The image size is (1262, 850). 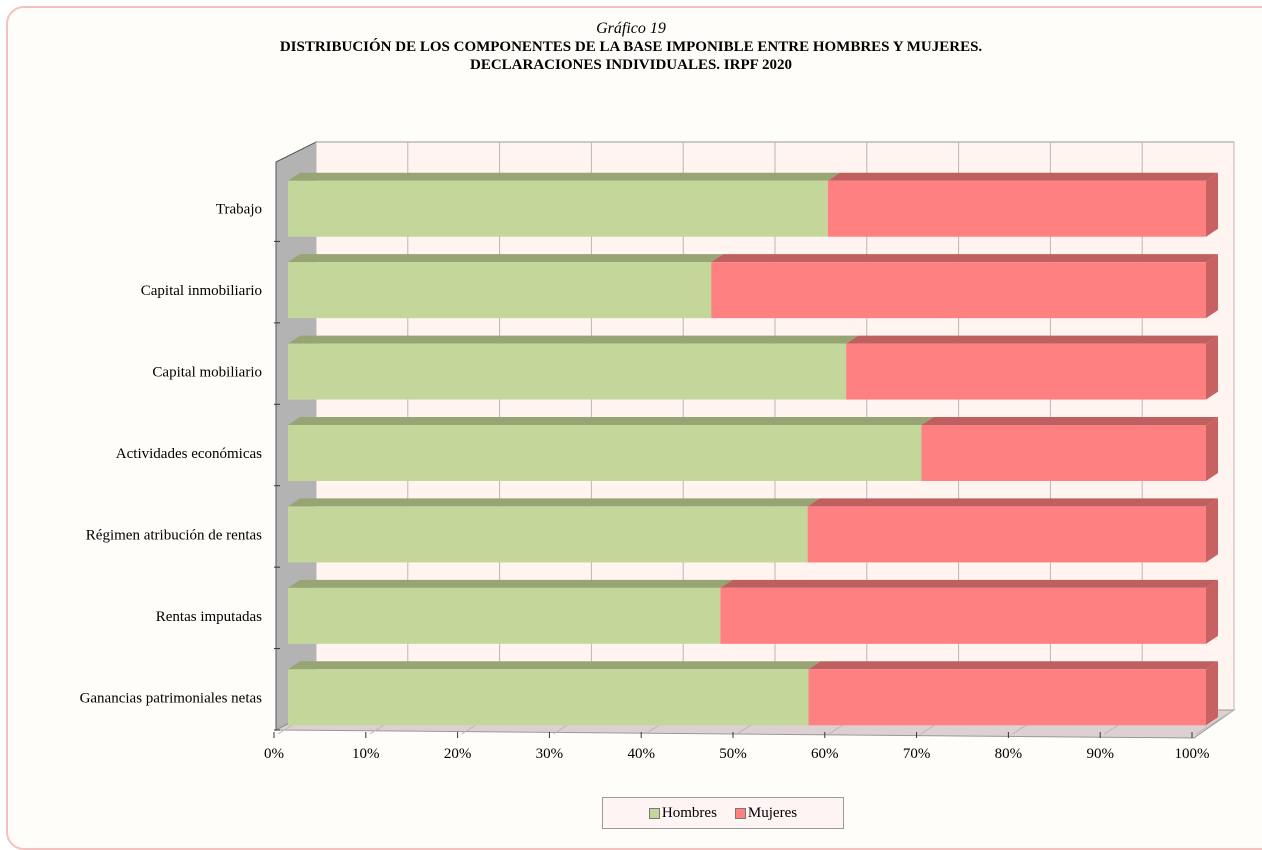 I want to click on chart-title-line2: DECLARACIONES INDIVIDUALES. IRPF 2020, so click(x=631, y=65).